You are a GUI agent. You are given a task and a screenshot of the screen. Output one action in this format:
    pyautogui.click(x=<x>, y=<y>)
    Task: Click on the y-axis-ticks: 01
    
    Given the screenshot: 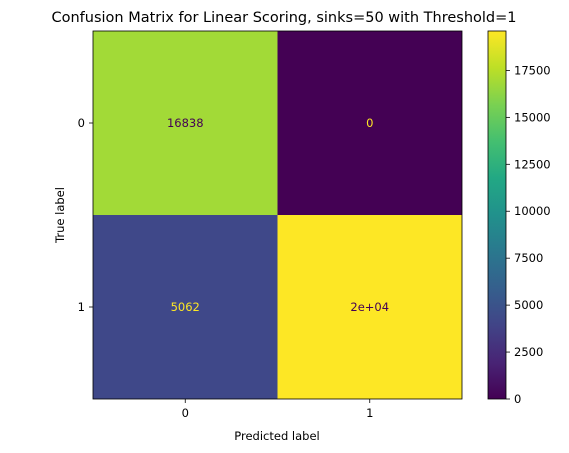 What is the action you would take?
    pyautogui.click(x=85, y=215)
    